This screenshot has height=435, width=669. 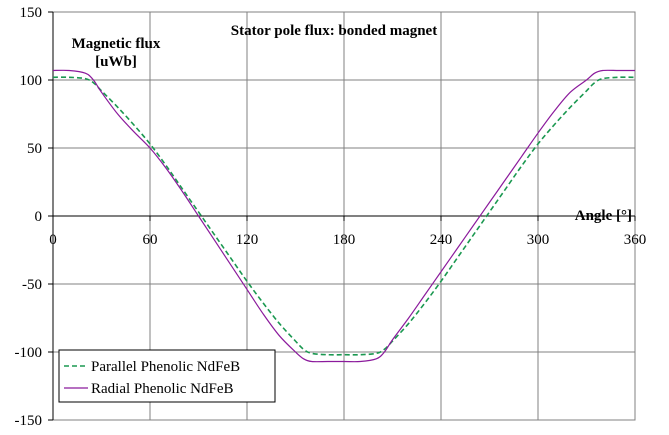 What do you see at coordinates (247, 240) in the screenshot?
I see `x-tick-label: 120` at bounding box center [247, 240].